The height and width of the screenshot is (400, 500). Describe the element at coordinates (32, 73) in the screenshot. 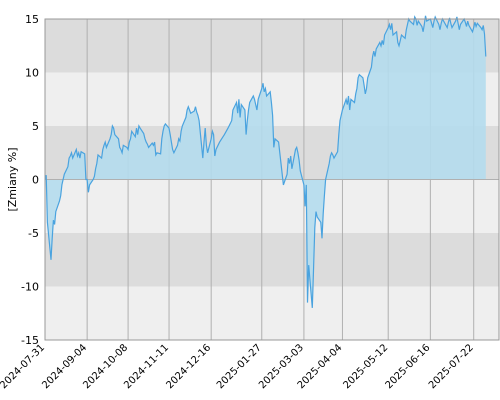

I see `y-tick-label: 10` at that location.